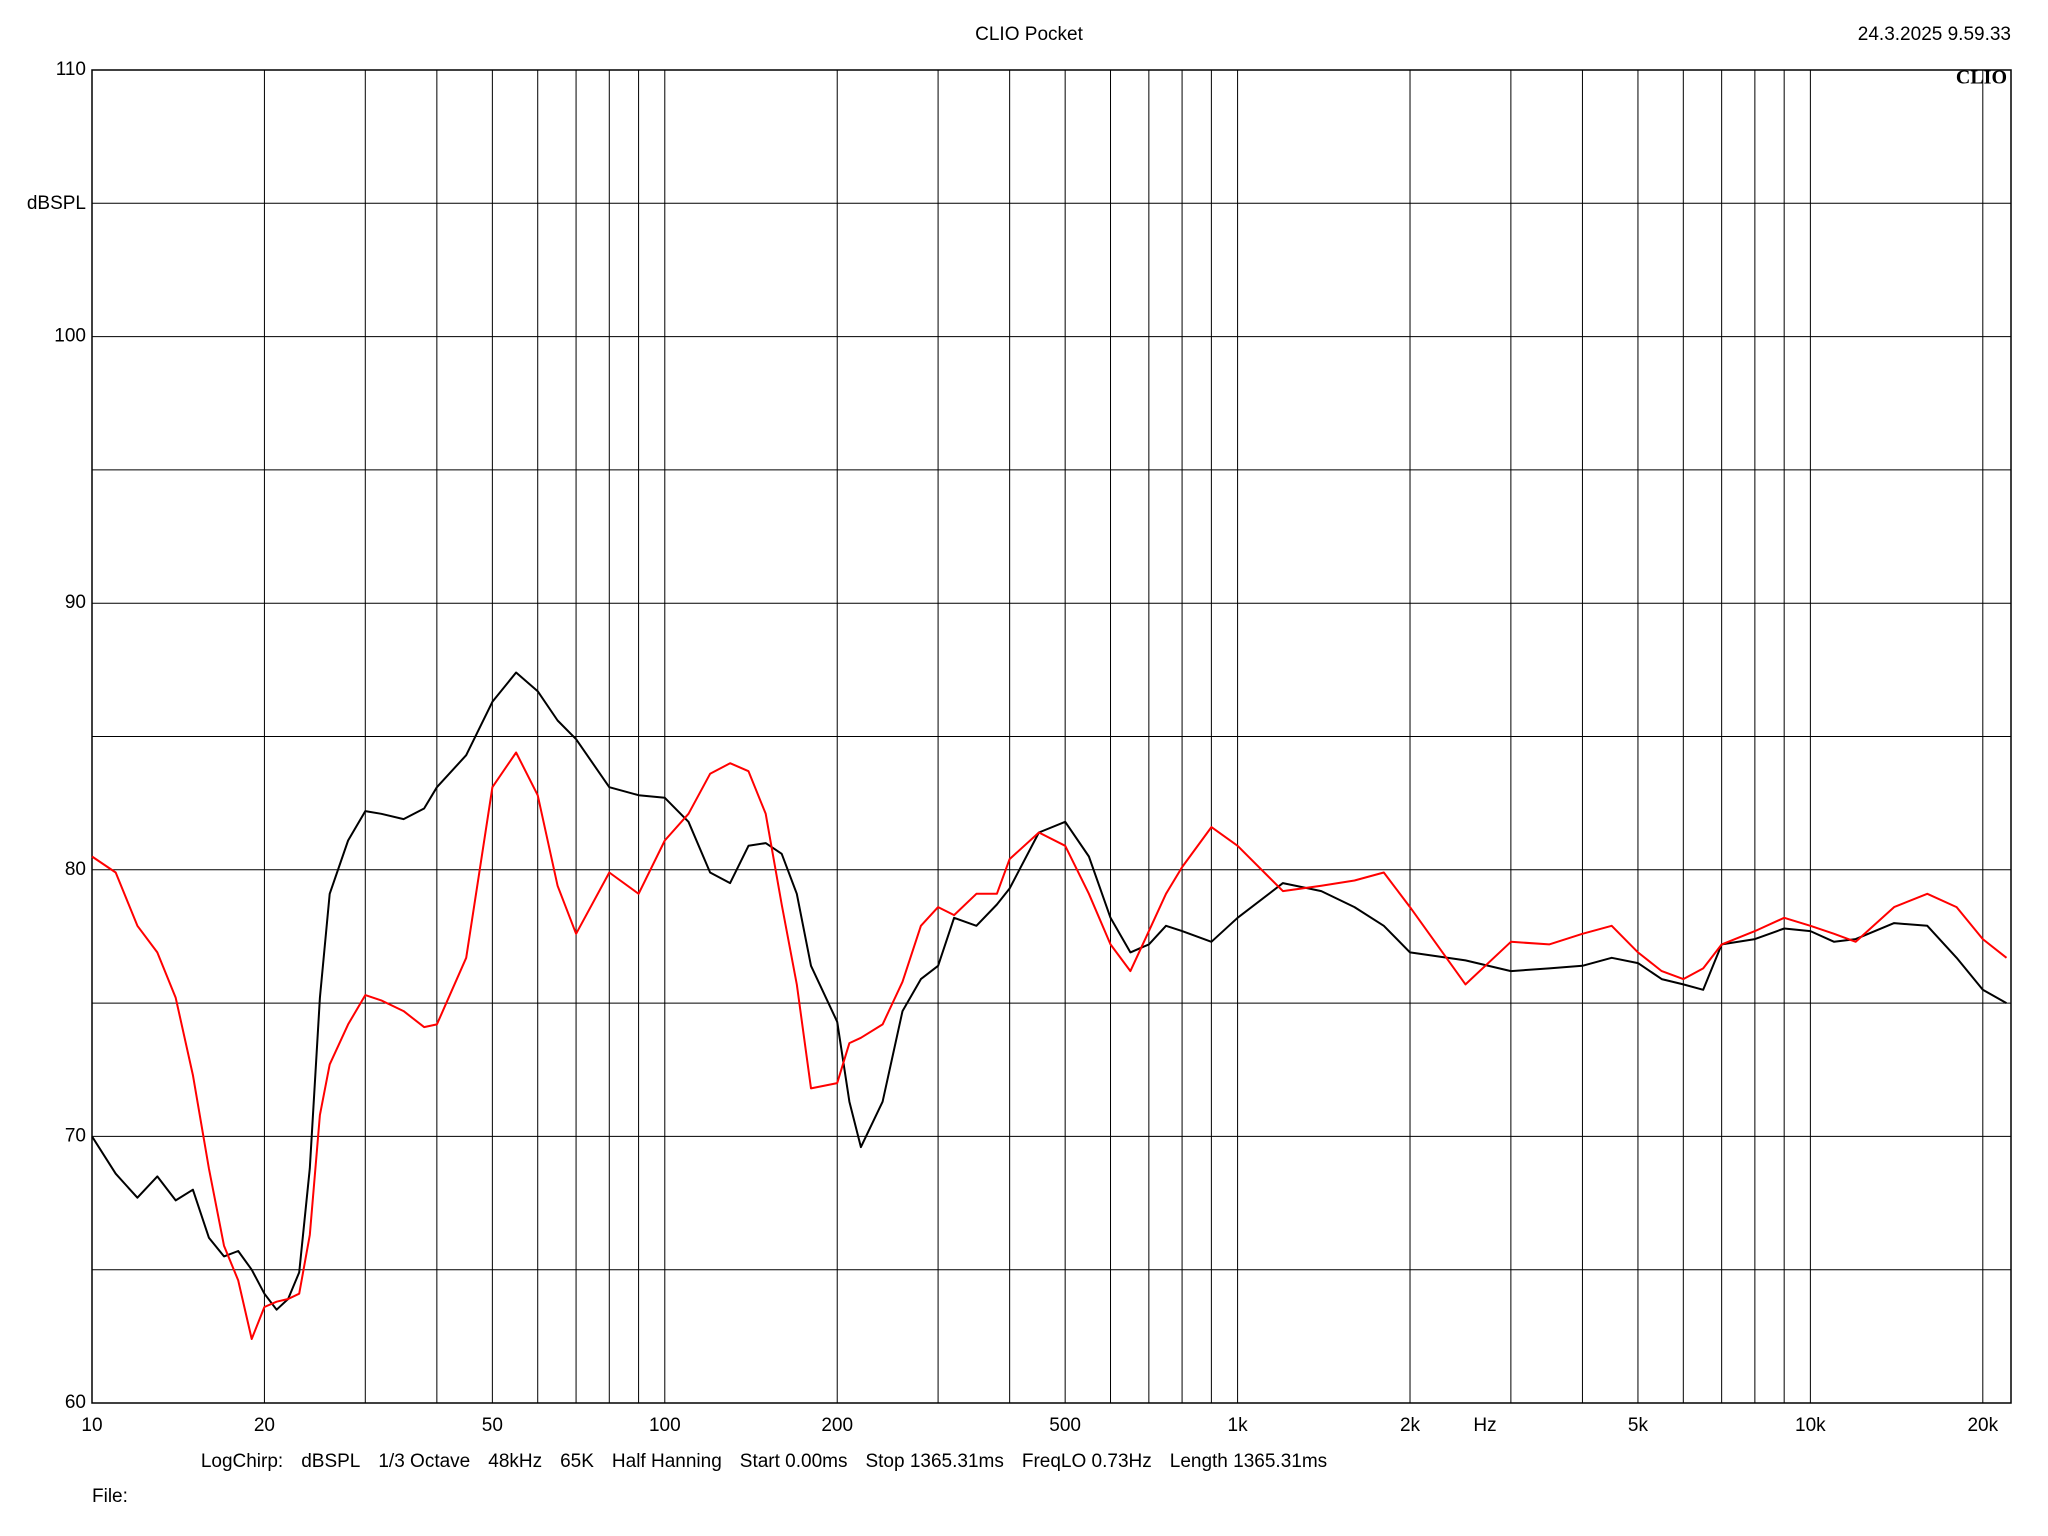 The height and width of the screenshot is (1536, 2048). I want to click on x-tick-label: 10, so click(91, 1425).